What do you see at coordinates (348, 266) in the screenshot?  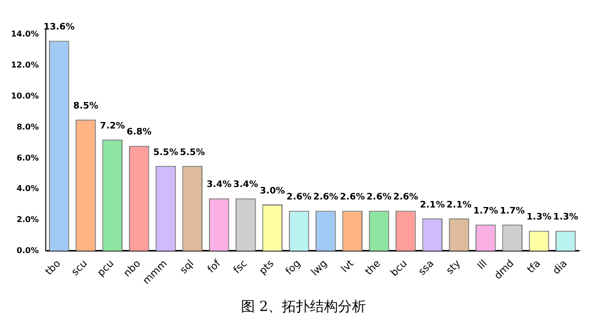 I see `x-tick-label: lvt` at bounding box center [348, 266].